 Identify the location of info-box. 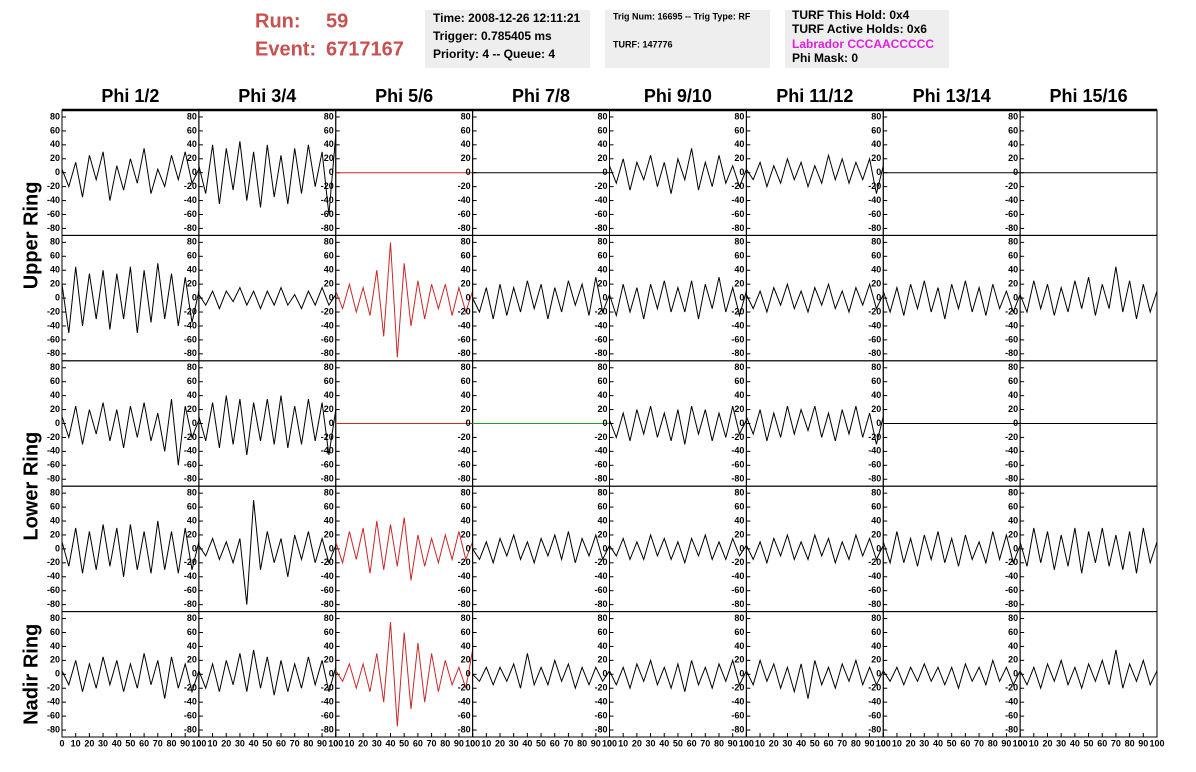
(687, 39).